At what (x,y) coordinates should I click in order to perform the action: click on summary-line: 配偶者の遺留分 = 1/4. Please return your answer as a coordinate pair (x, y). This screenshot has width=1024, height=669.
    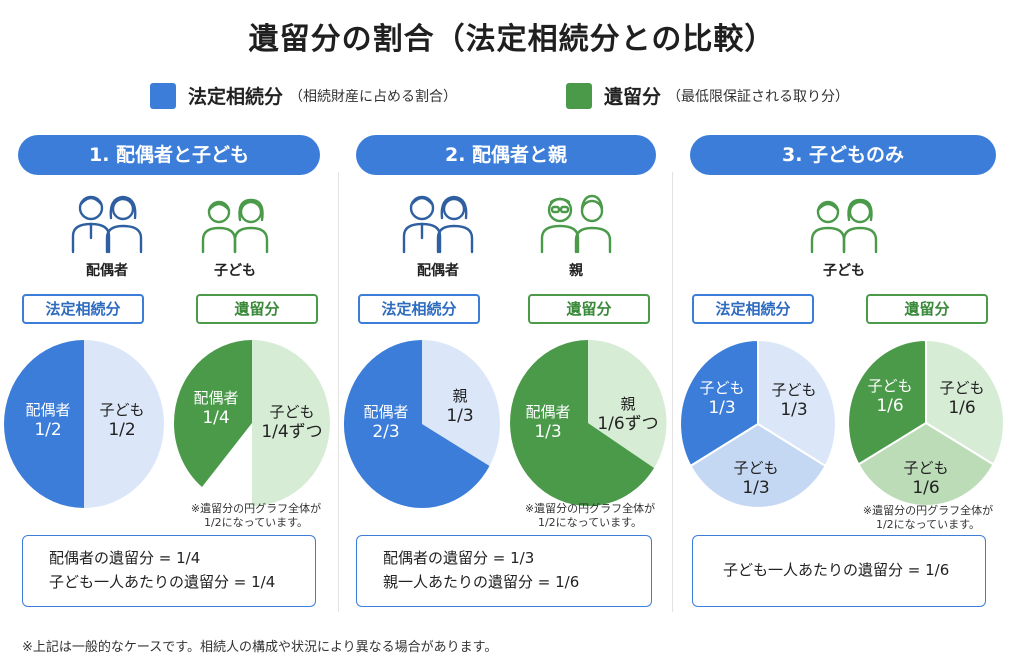
    Looking at the image, I should click on (125, 558).